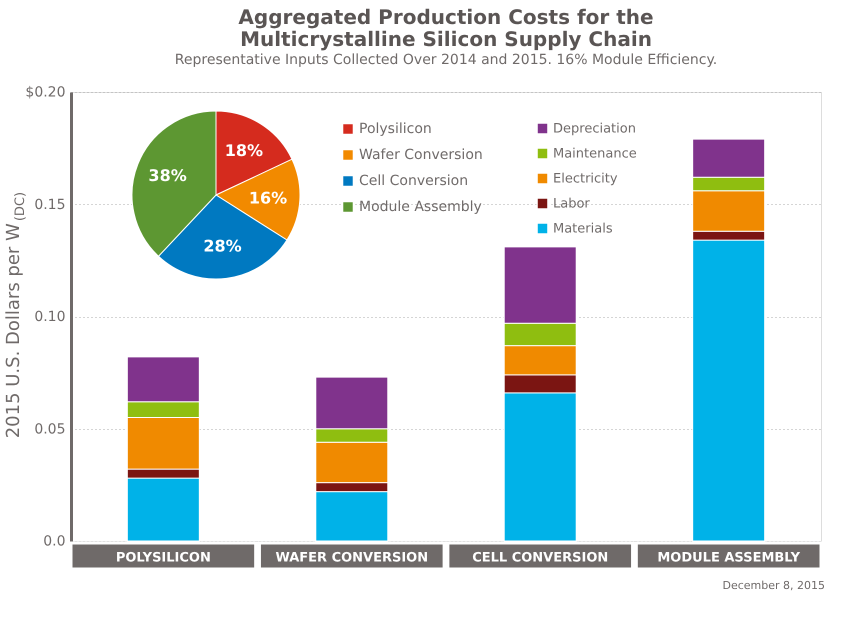 The height and width of the screenshot is (619, 845). What do you see at coordinates (222, 246) in the screenshot?
I see `data-label: 28%` at bounding box center [222, 246].